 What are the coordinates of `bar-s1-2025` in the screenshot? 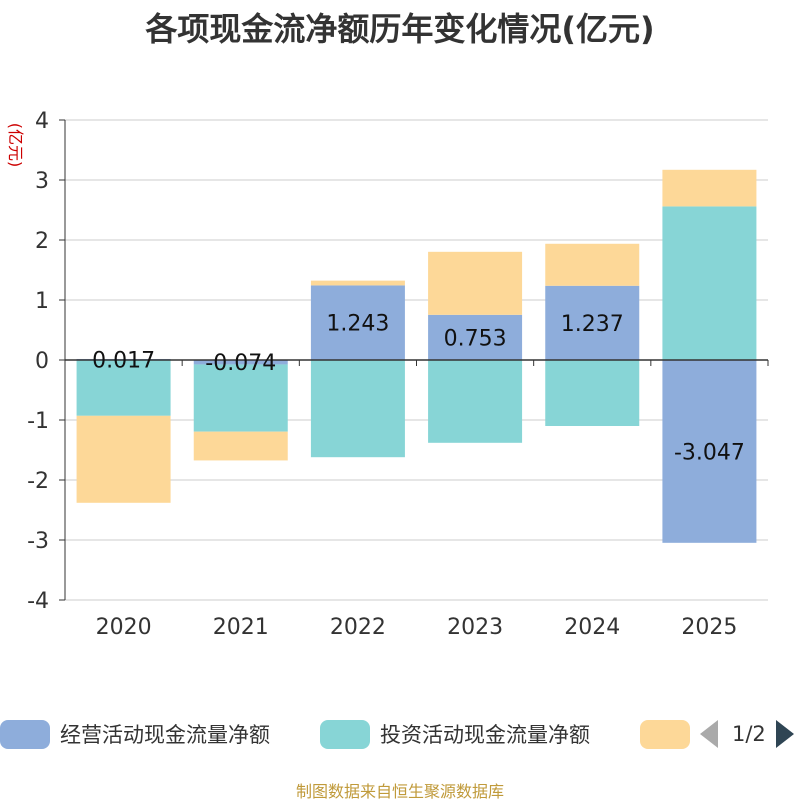 It's located at (709, 283).